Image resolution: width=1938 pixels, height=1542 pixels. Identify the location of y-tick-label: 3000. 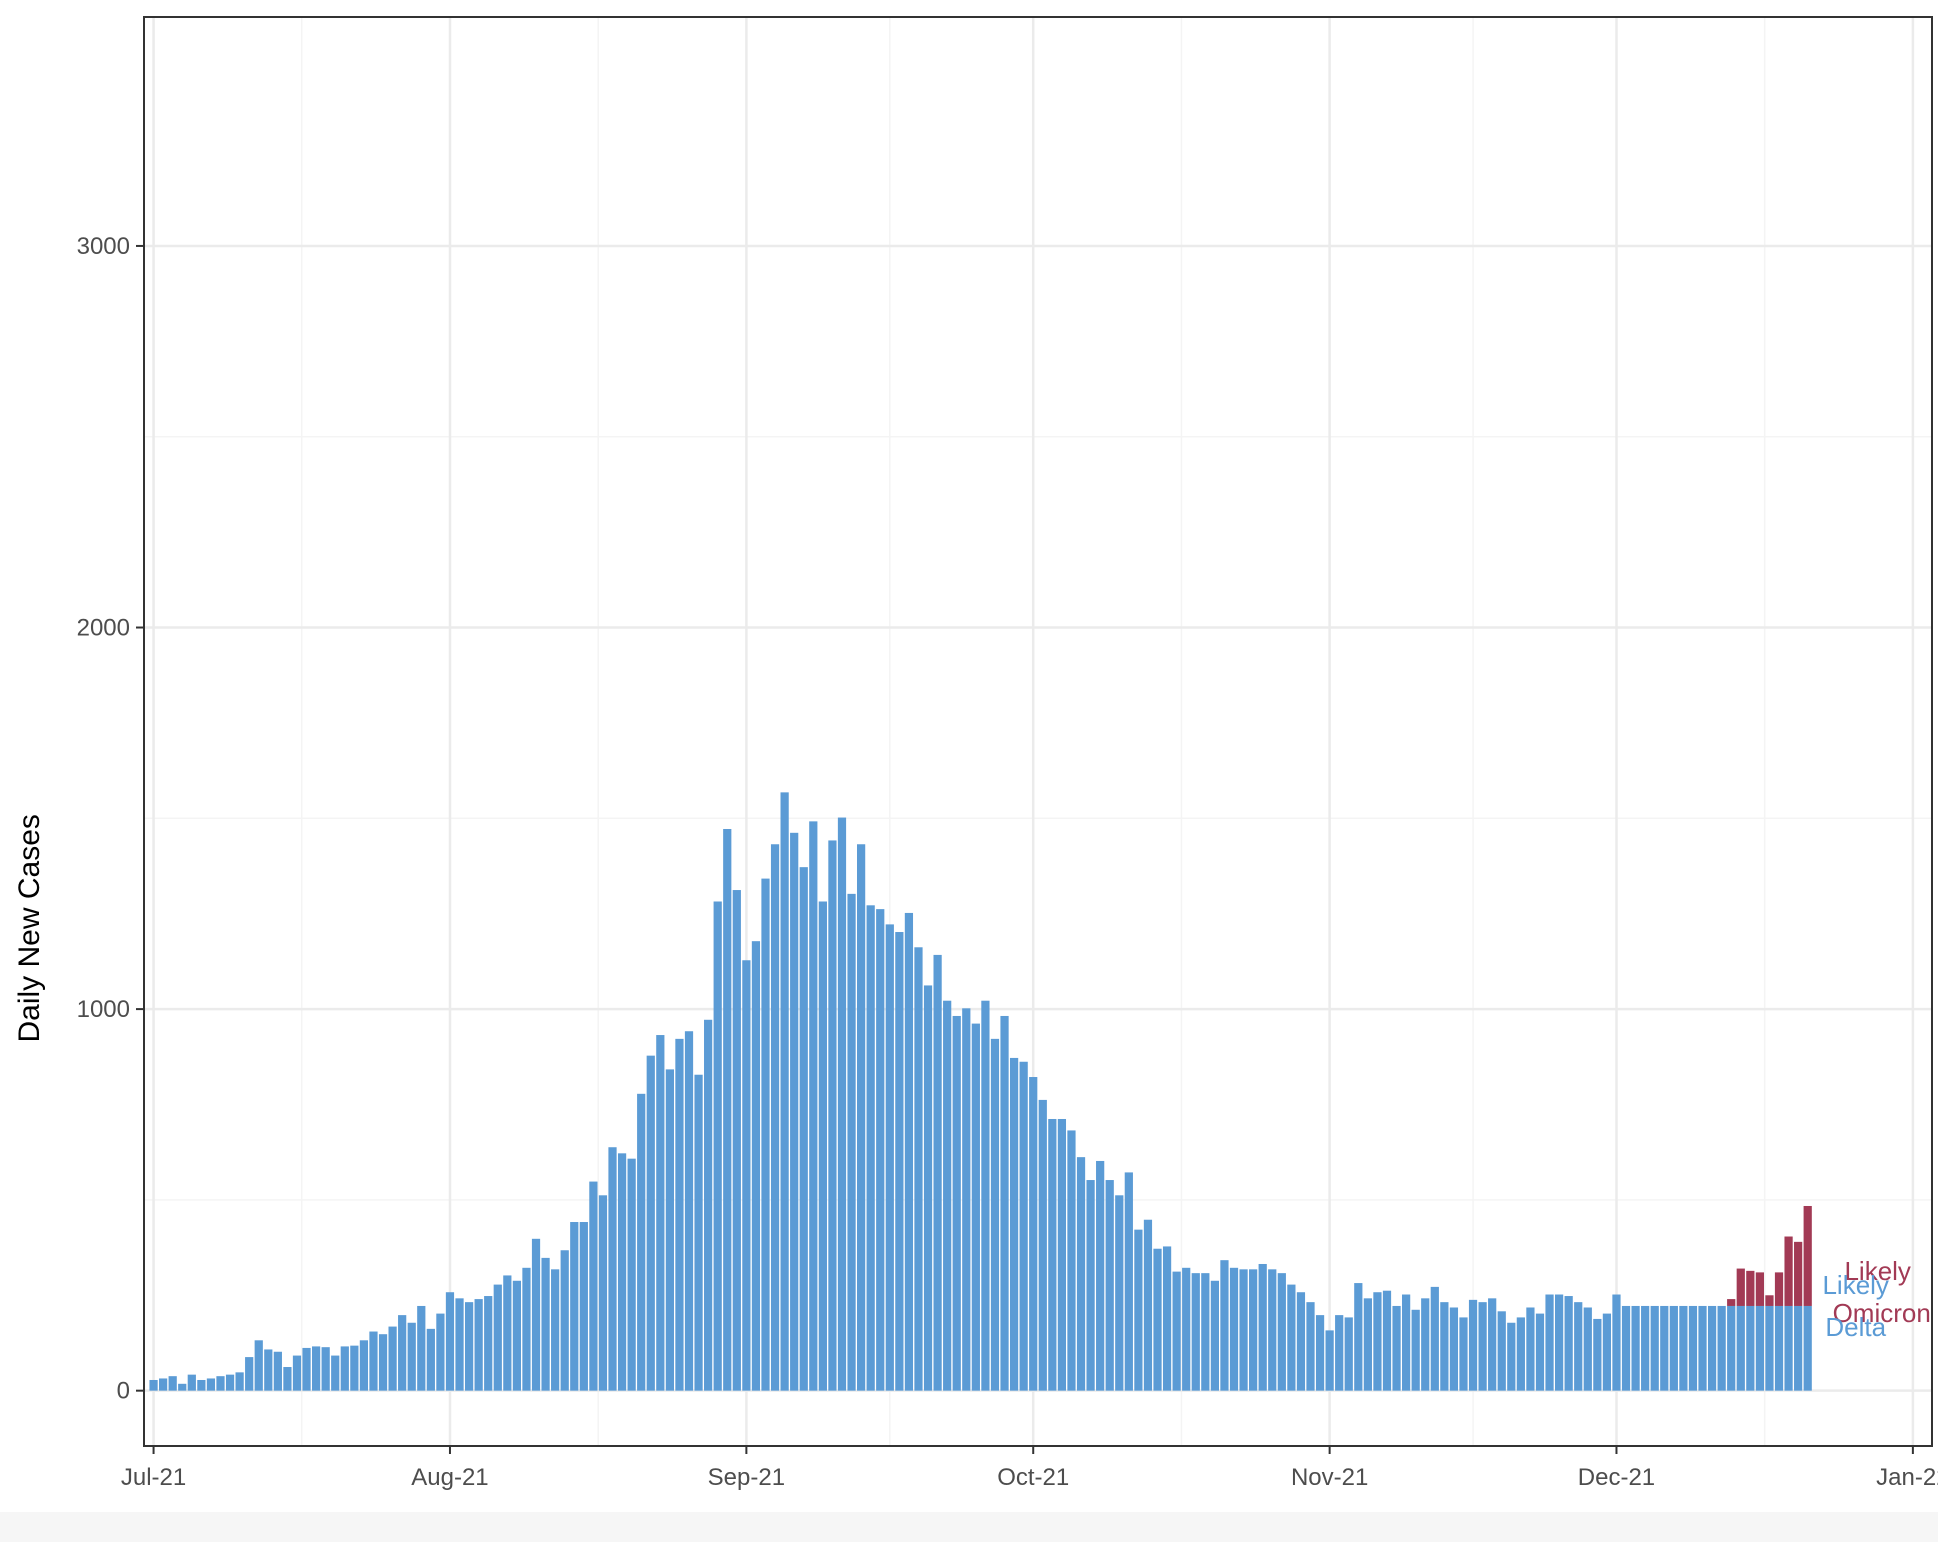
(103, 246).